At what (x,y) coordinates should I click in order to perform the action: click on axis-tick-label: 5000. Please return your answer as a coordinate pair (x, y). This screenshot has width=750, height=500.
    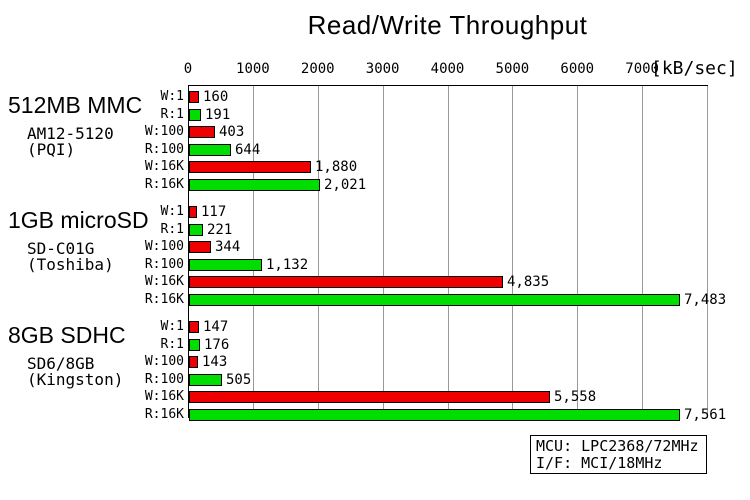
    Looking at the image, I should click on (512, 69).